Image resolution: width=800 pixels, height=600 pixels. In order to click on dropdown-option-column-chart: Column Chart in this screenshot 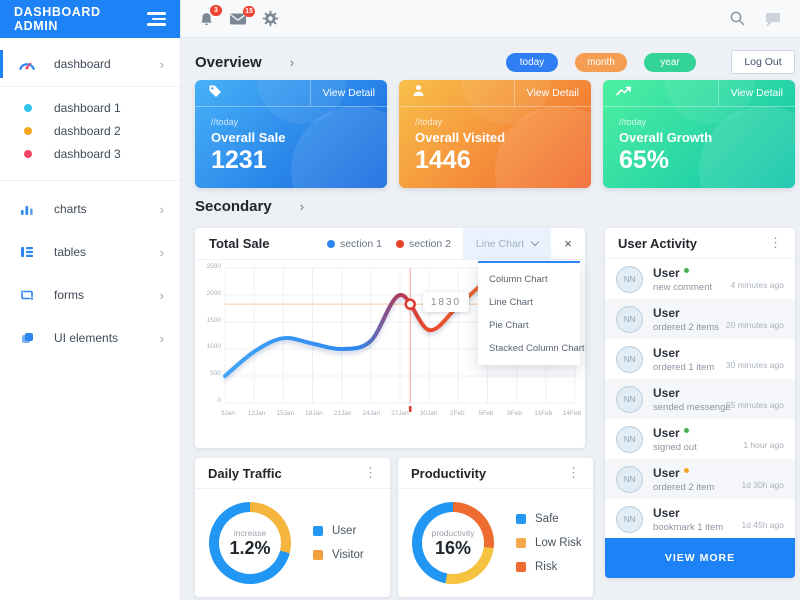, I will do `click(518, 279)`.